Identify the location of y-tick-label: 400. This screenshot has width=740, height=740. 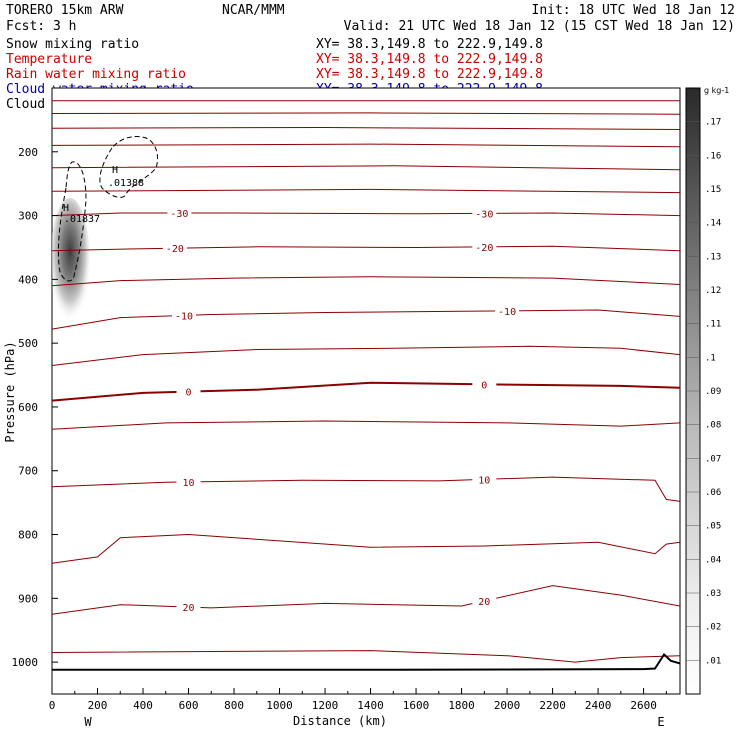
(28, 279).